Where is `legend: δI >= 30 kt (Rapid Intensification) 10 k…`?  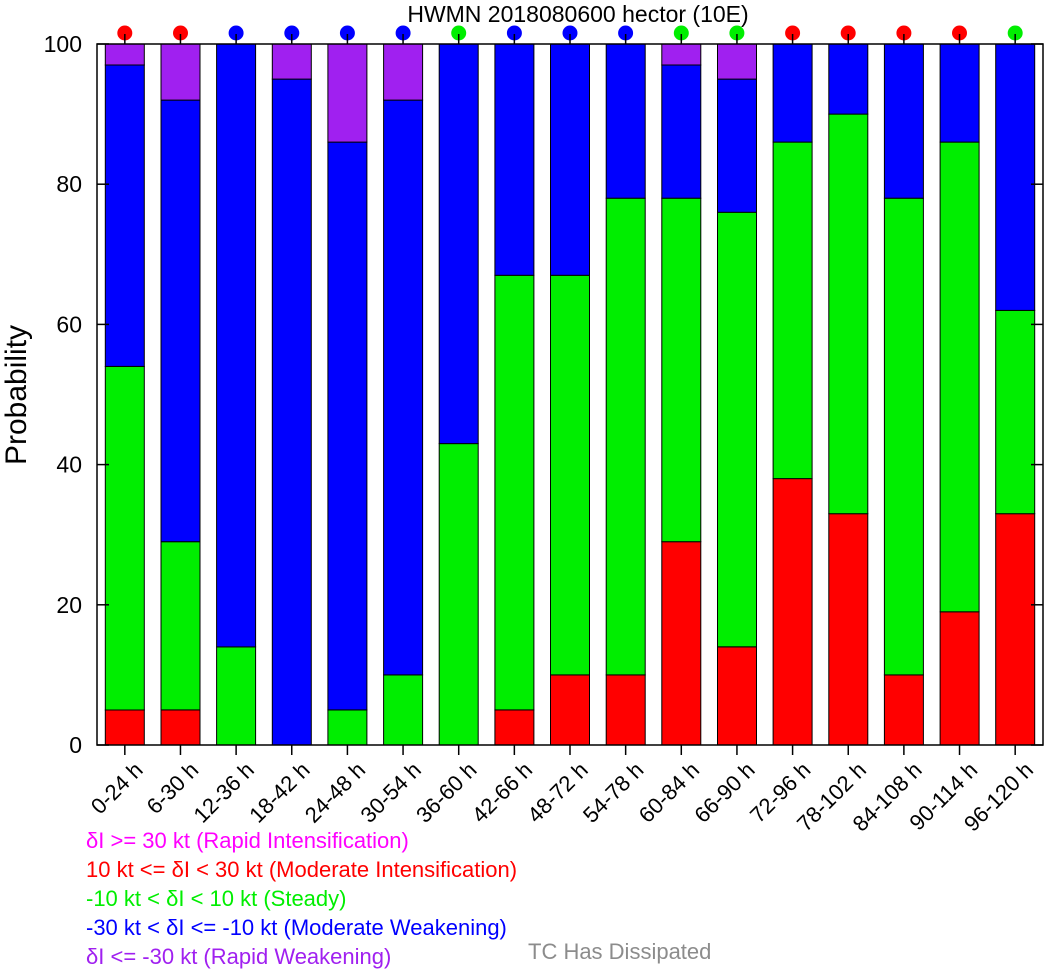 legend: δI >= 30 kt (Rapid Intensification) 10 k… is located at coordinates (301, 898).